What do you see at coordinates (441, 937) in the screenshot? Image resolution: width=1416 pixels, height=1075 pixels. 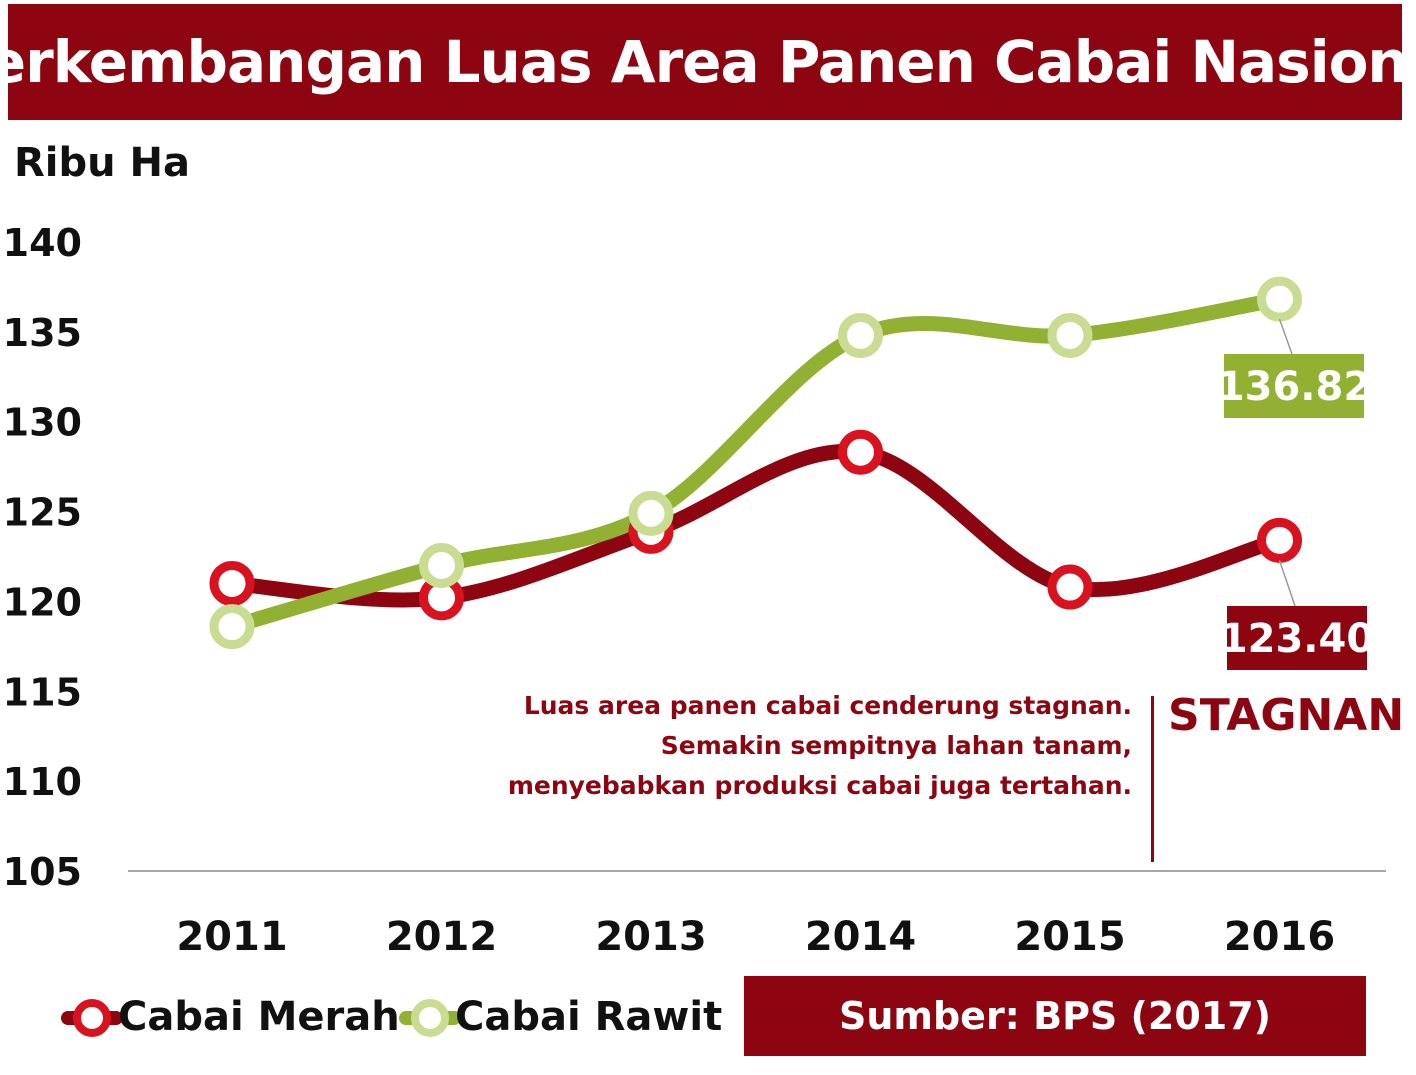 I see `x-tick-label: 2012` at bounding box center [441, 937].